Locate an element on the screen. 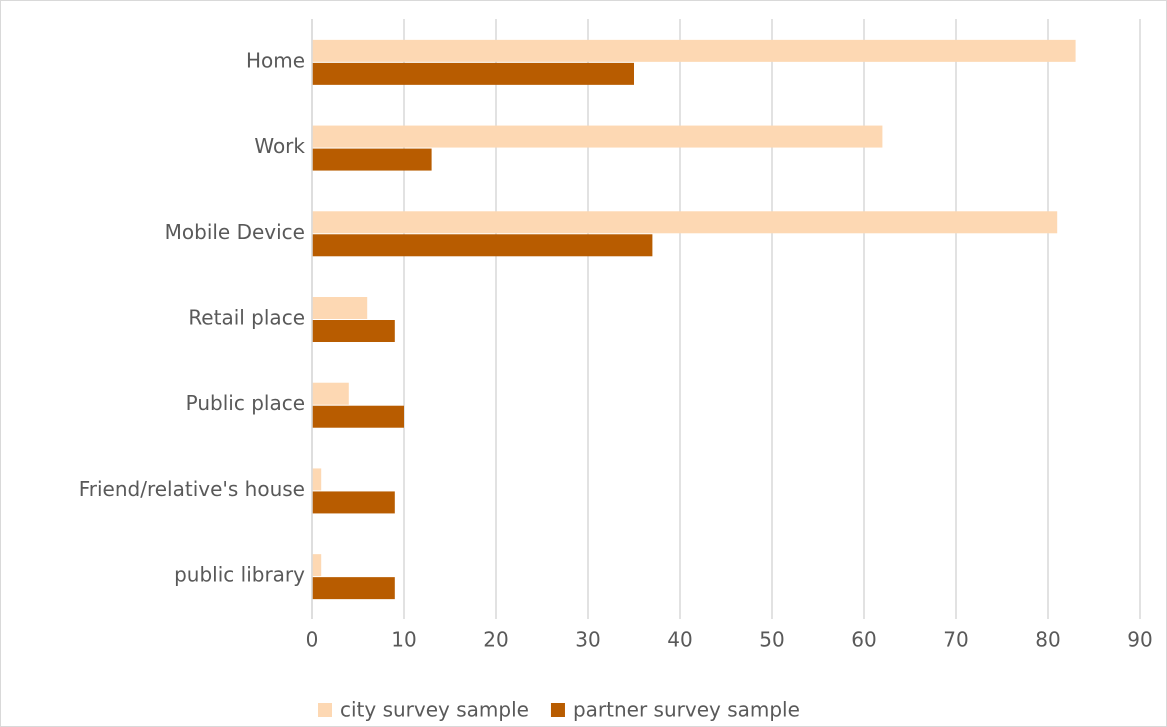 Image resolution: width=1167 pixels, height=727 pixels. x-tick-label: 20 is located at coordinates (495, 640).